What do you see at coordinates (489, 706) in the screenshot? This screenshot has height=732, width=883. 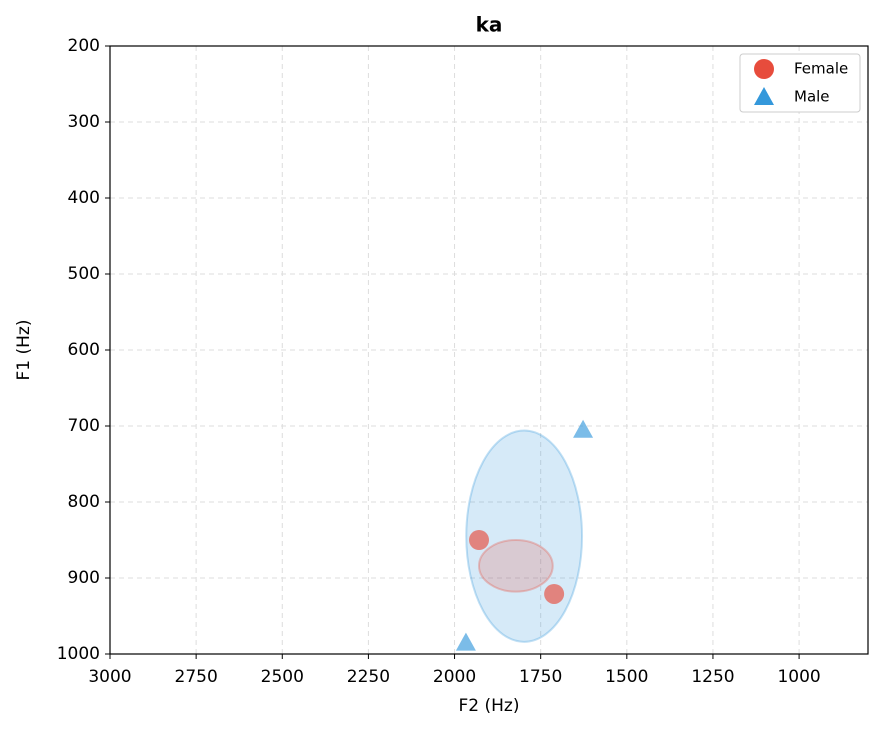 I see `x-axis-label: F2 (Hz)` at bounding box center [489, 706].